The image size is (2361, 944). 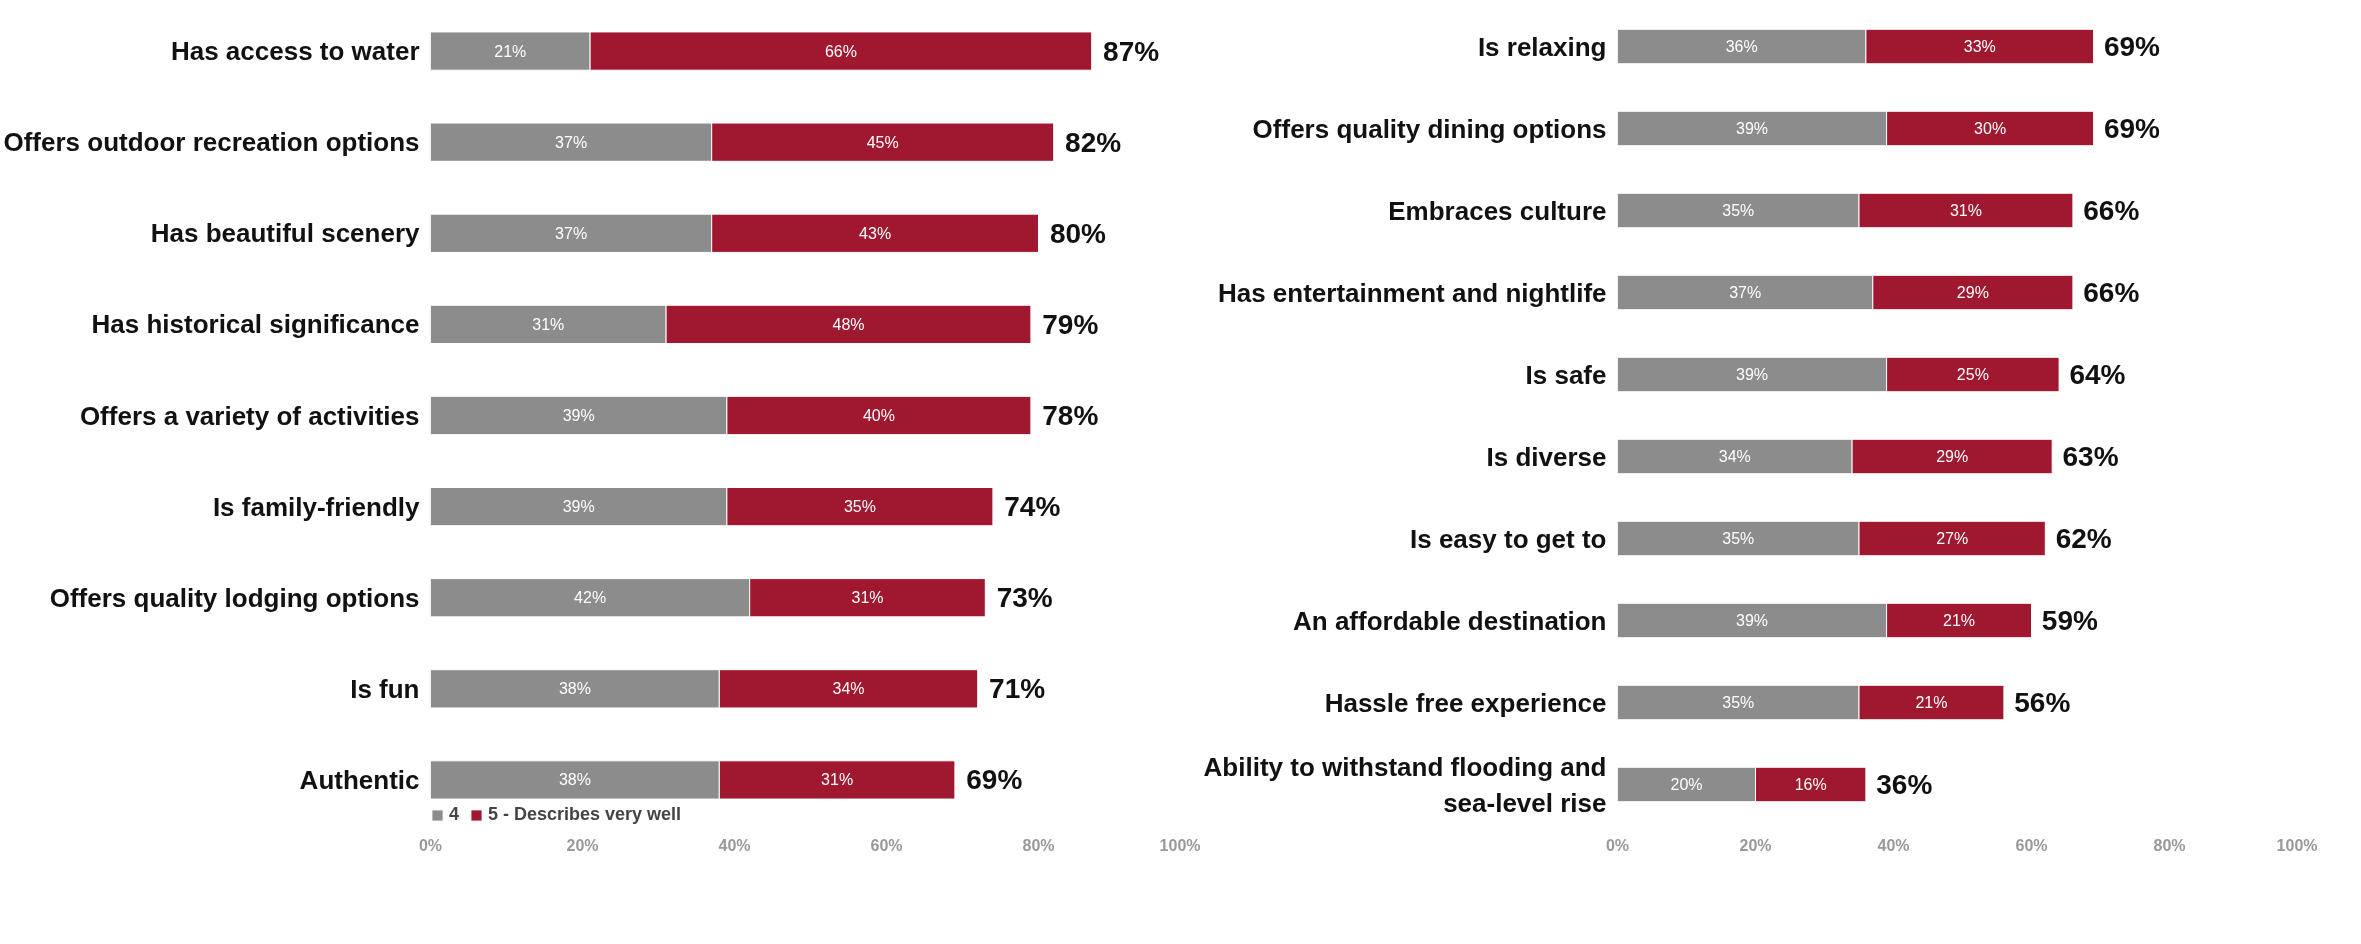 I want to click on y-tick-label: Embraces culture, so click(x=1497, y=210).